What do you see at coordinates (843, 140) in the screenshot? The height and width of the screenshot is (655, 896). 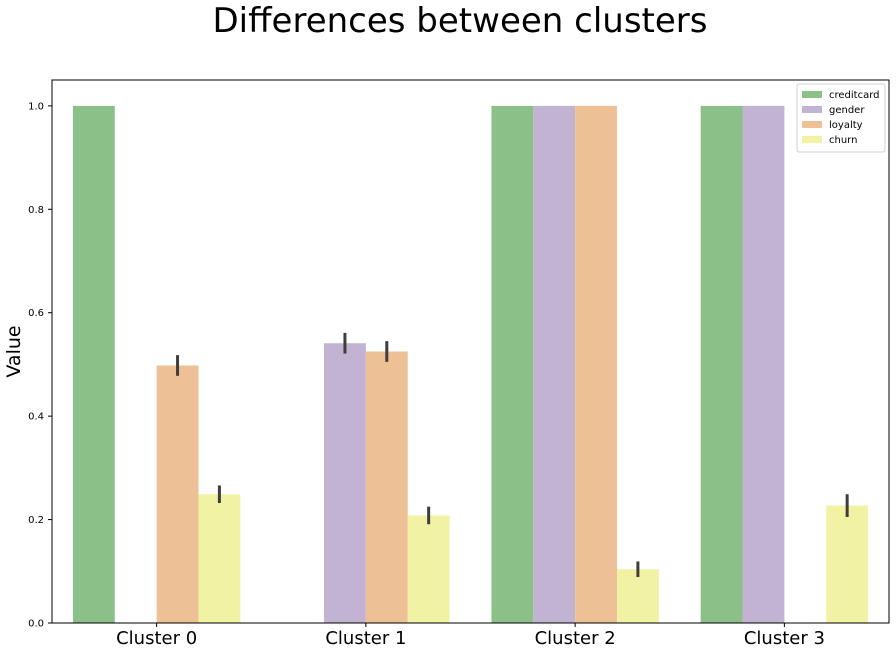 I see `legend-label-churn: churn` at bounding box center [843, 140].